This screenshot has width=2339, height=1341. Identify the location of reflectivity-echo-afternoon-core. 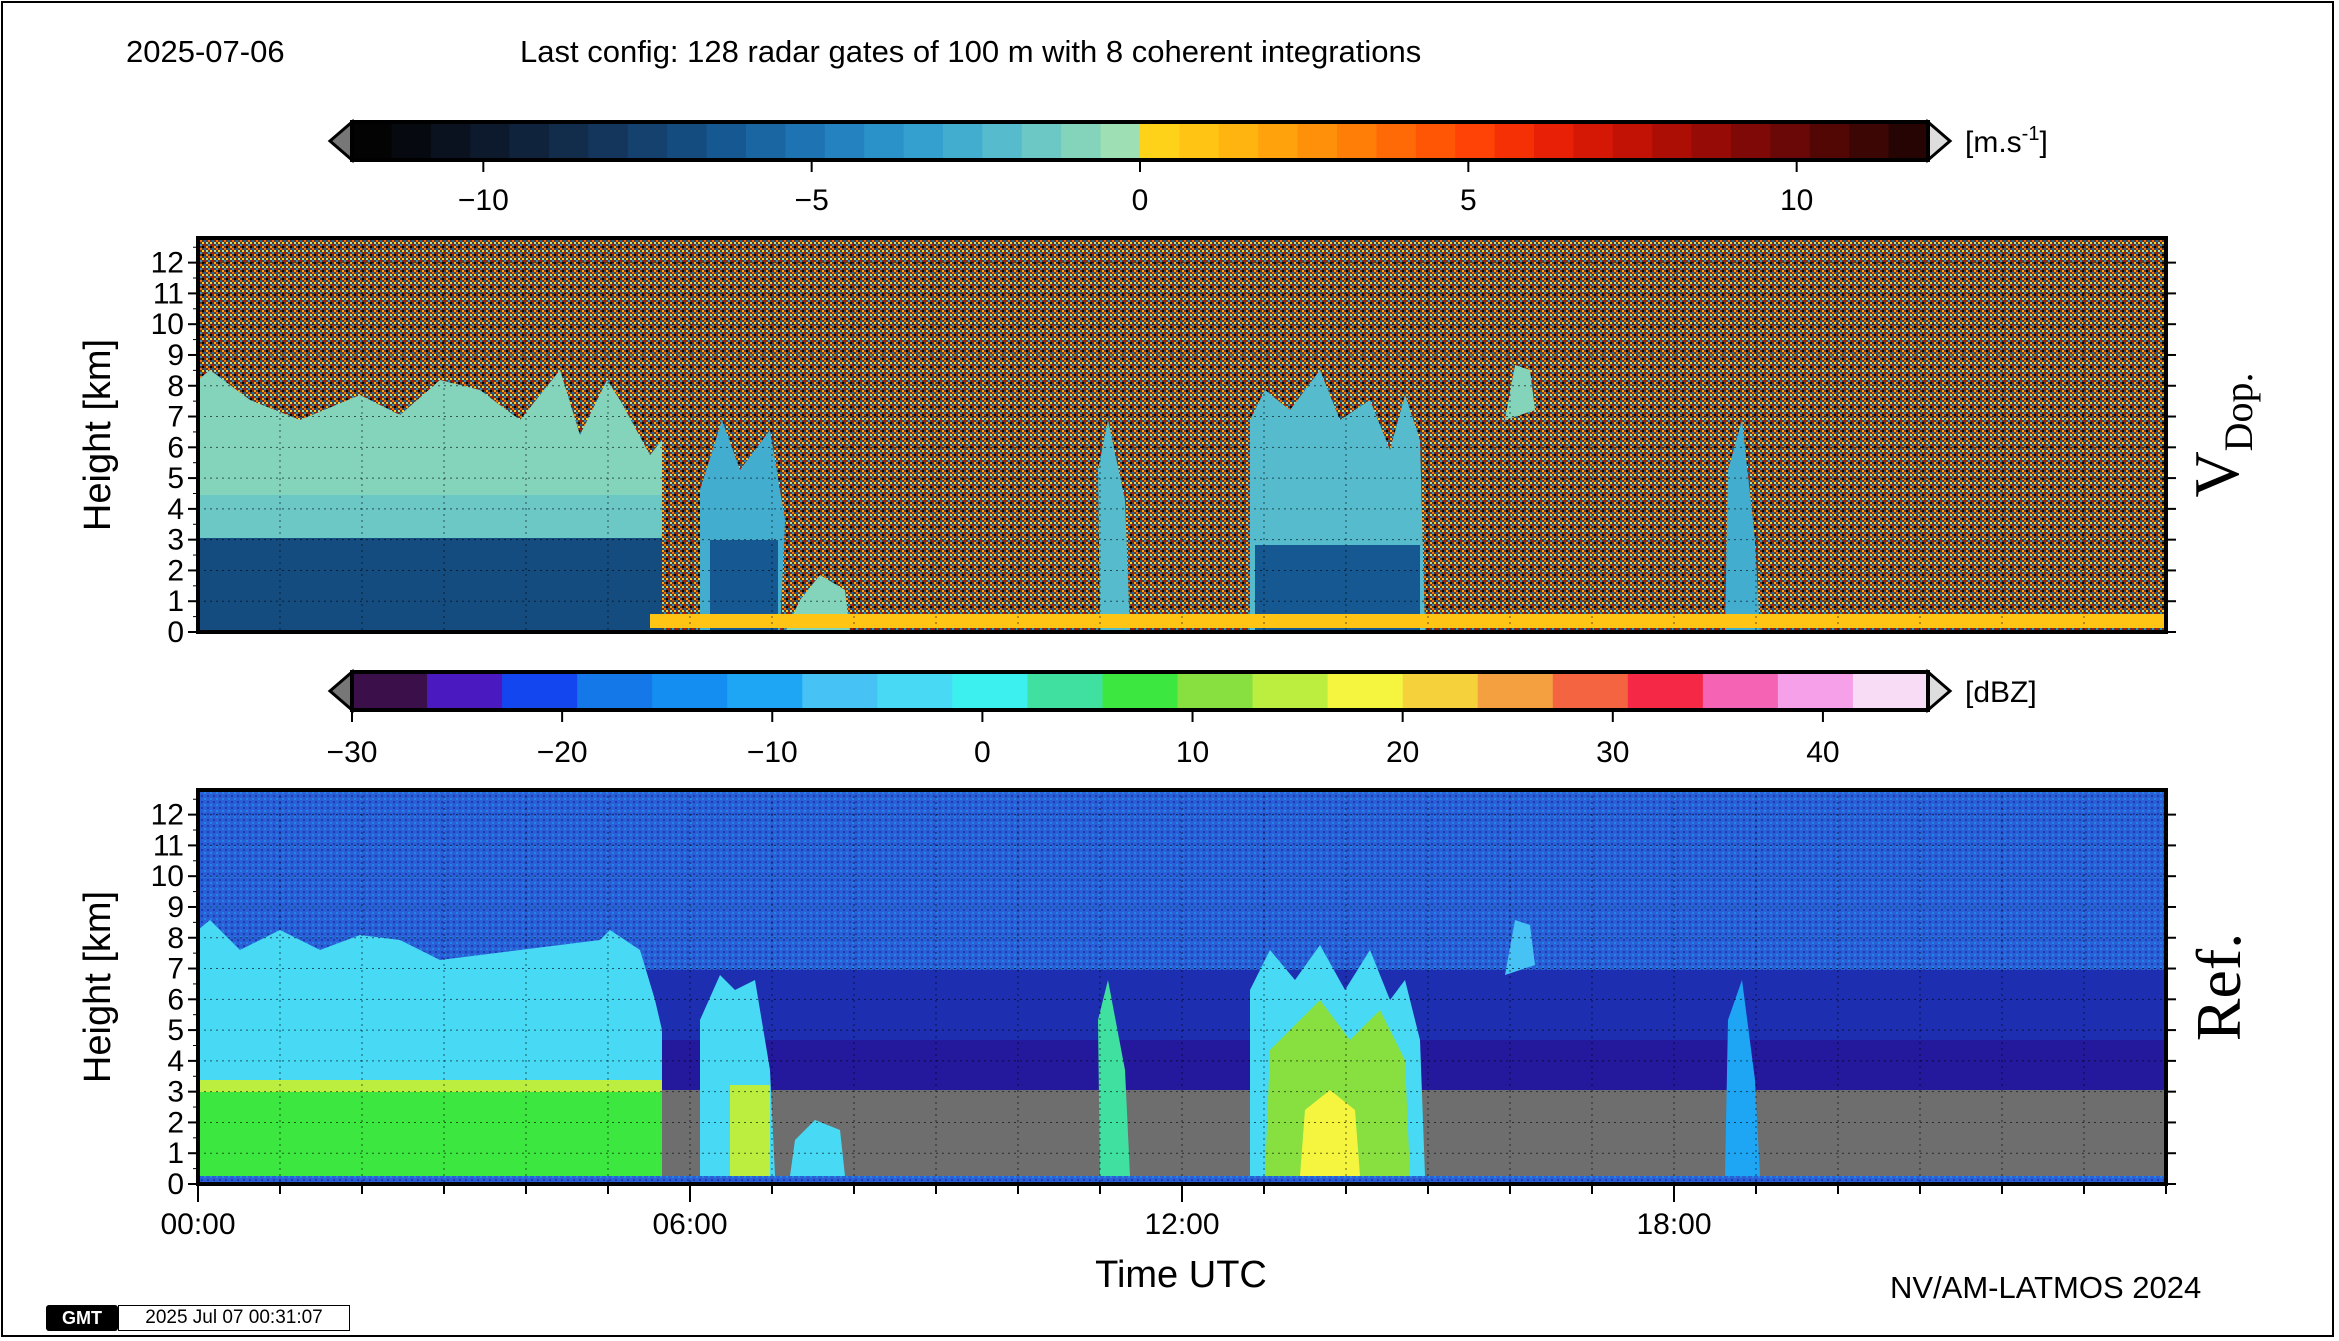
(1337, 1088).